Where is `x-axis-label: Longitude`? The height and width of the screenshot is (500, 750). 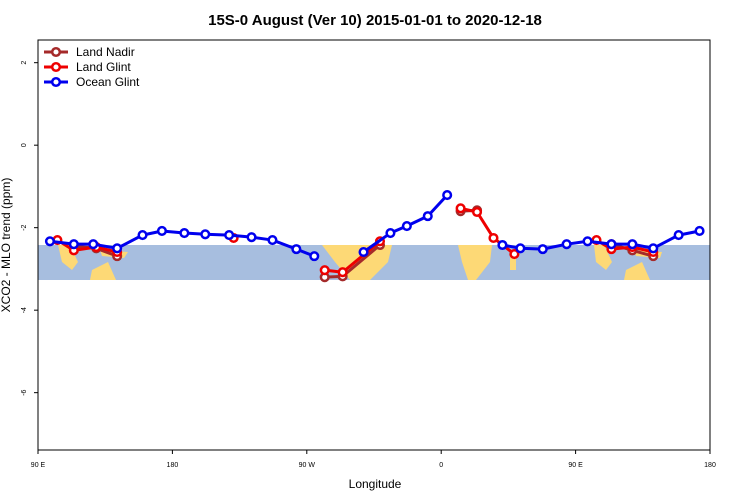
x-axis-label: Longitude is located at coordinates (375, 484).